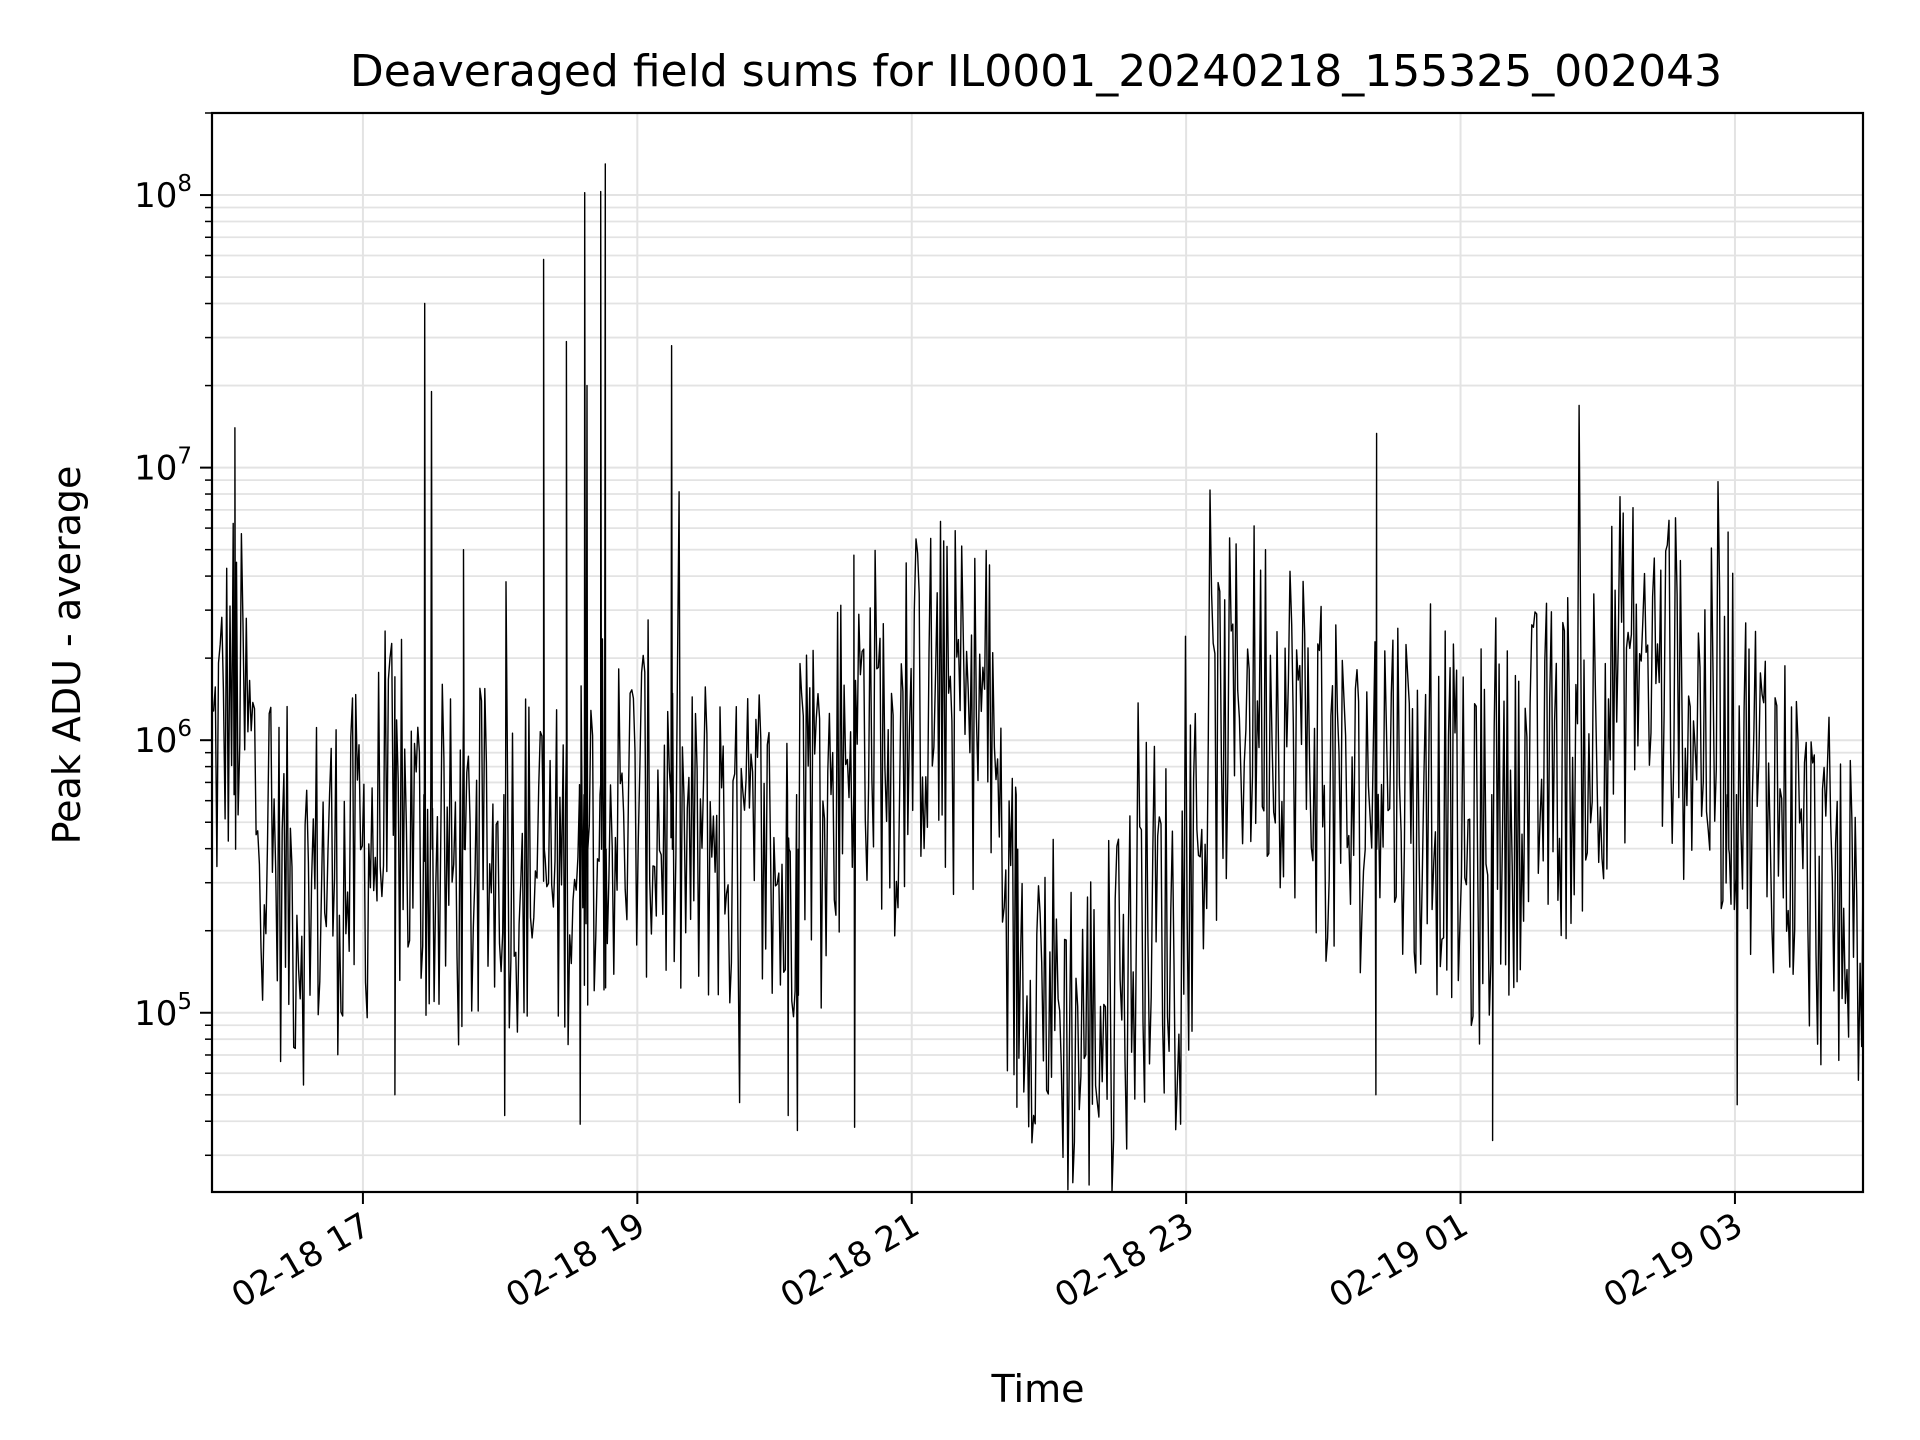  Describe the element at coordinates (184, 457) in the screenshot. I see `y-tick-exponent: 7` at that location.